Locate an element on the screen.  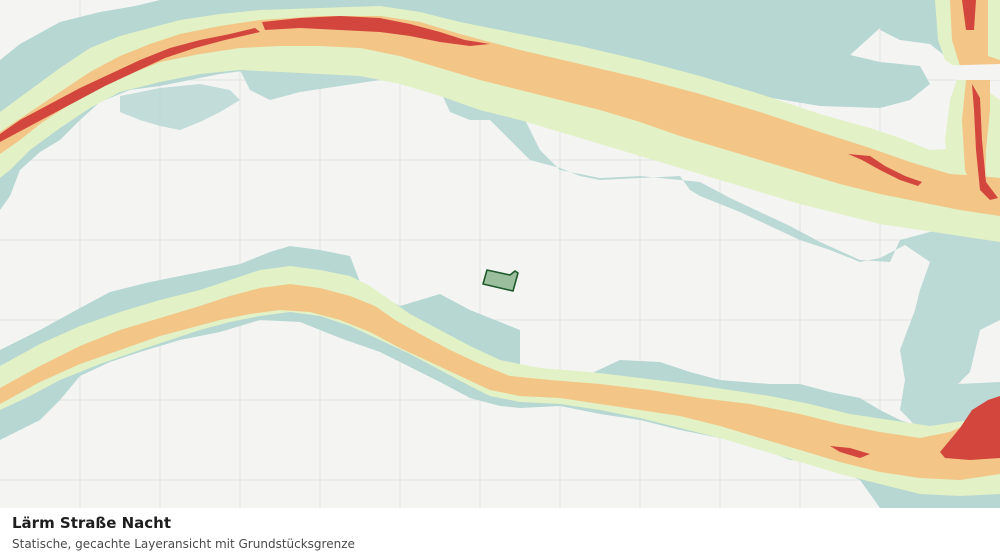
layer-title: Lärm Straße Nacht is located at coordinates (92, 523).